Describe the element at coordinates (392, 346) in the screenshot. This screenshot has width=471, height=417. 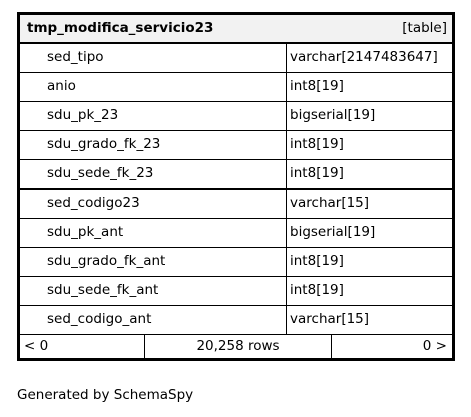
I see `footer-next: 0 >` at that location.